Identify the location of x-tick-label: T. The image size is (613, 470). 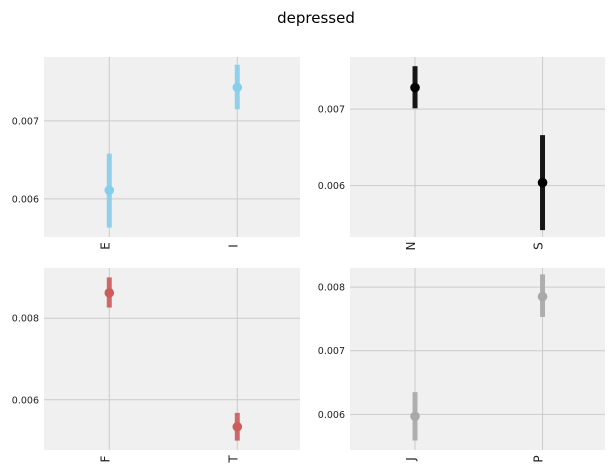
(233, 459).